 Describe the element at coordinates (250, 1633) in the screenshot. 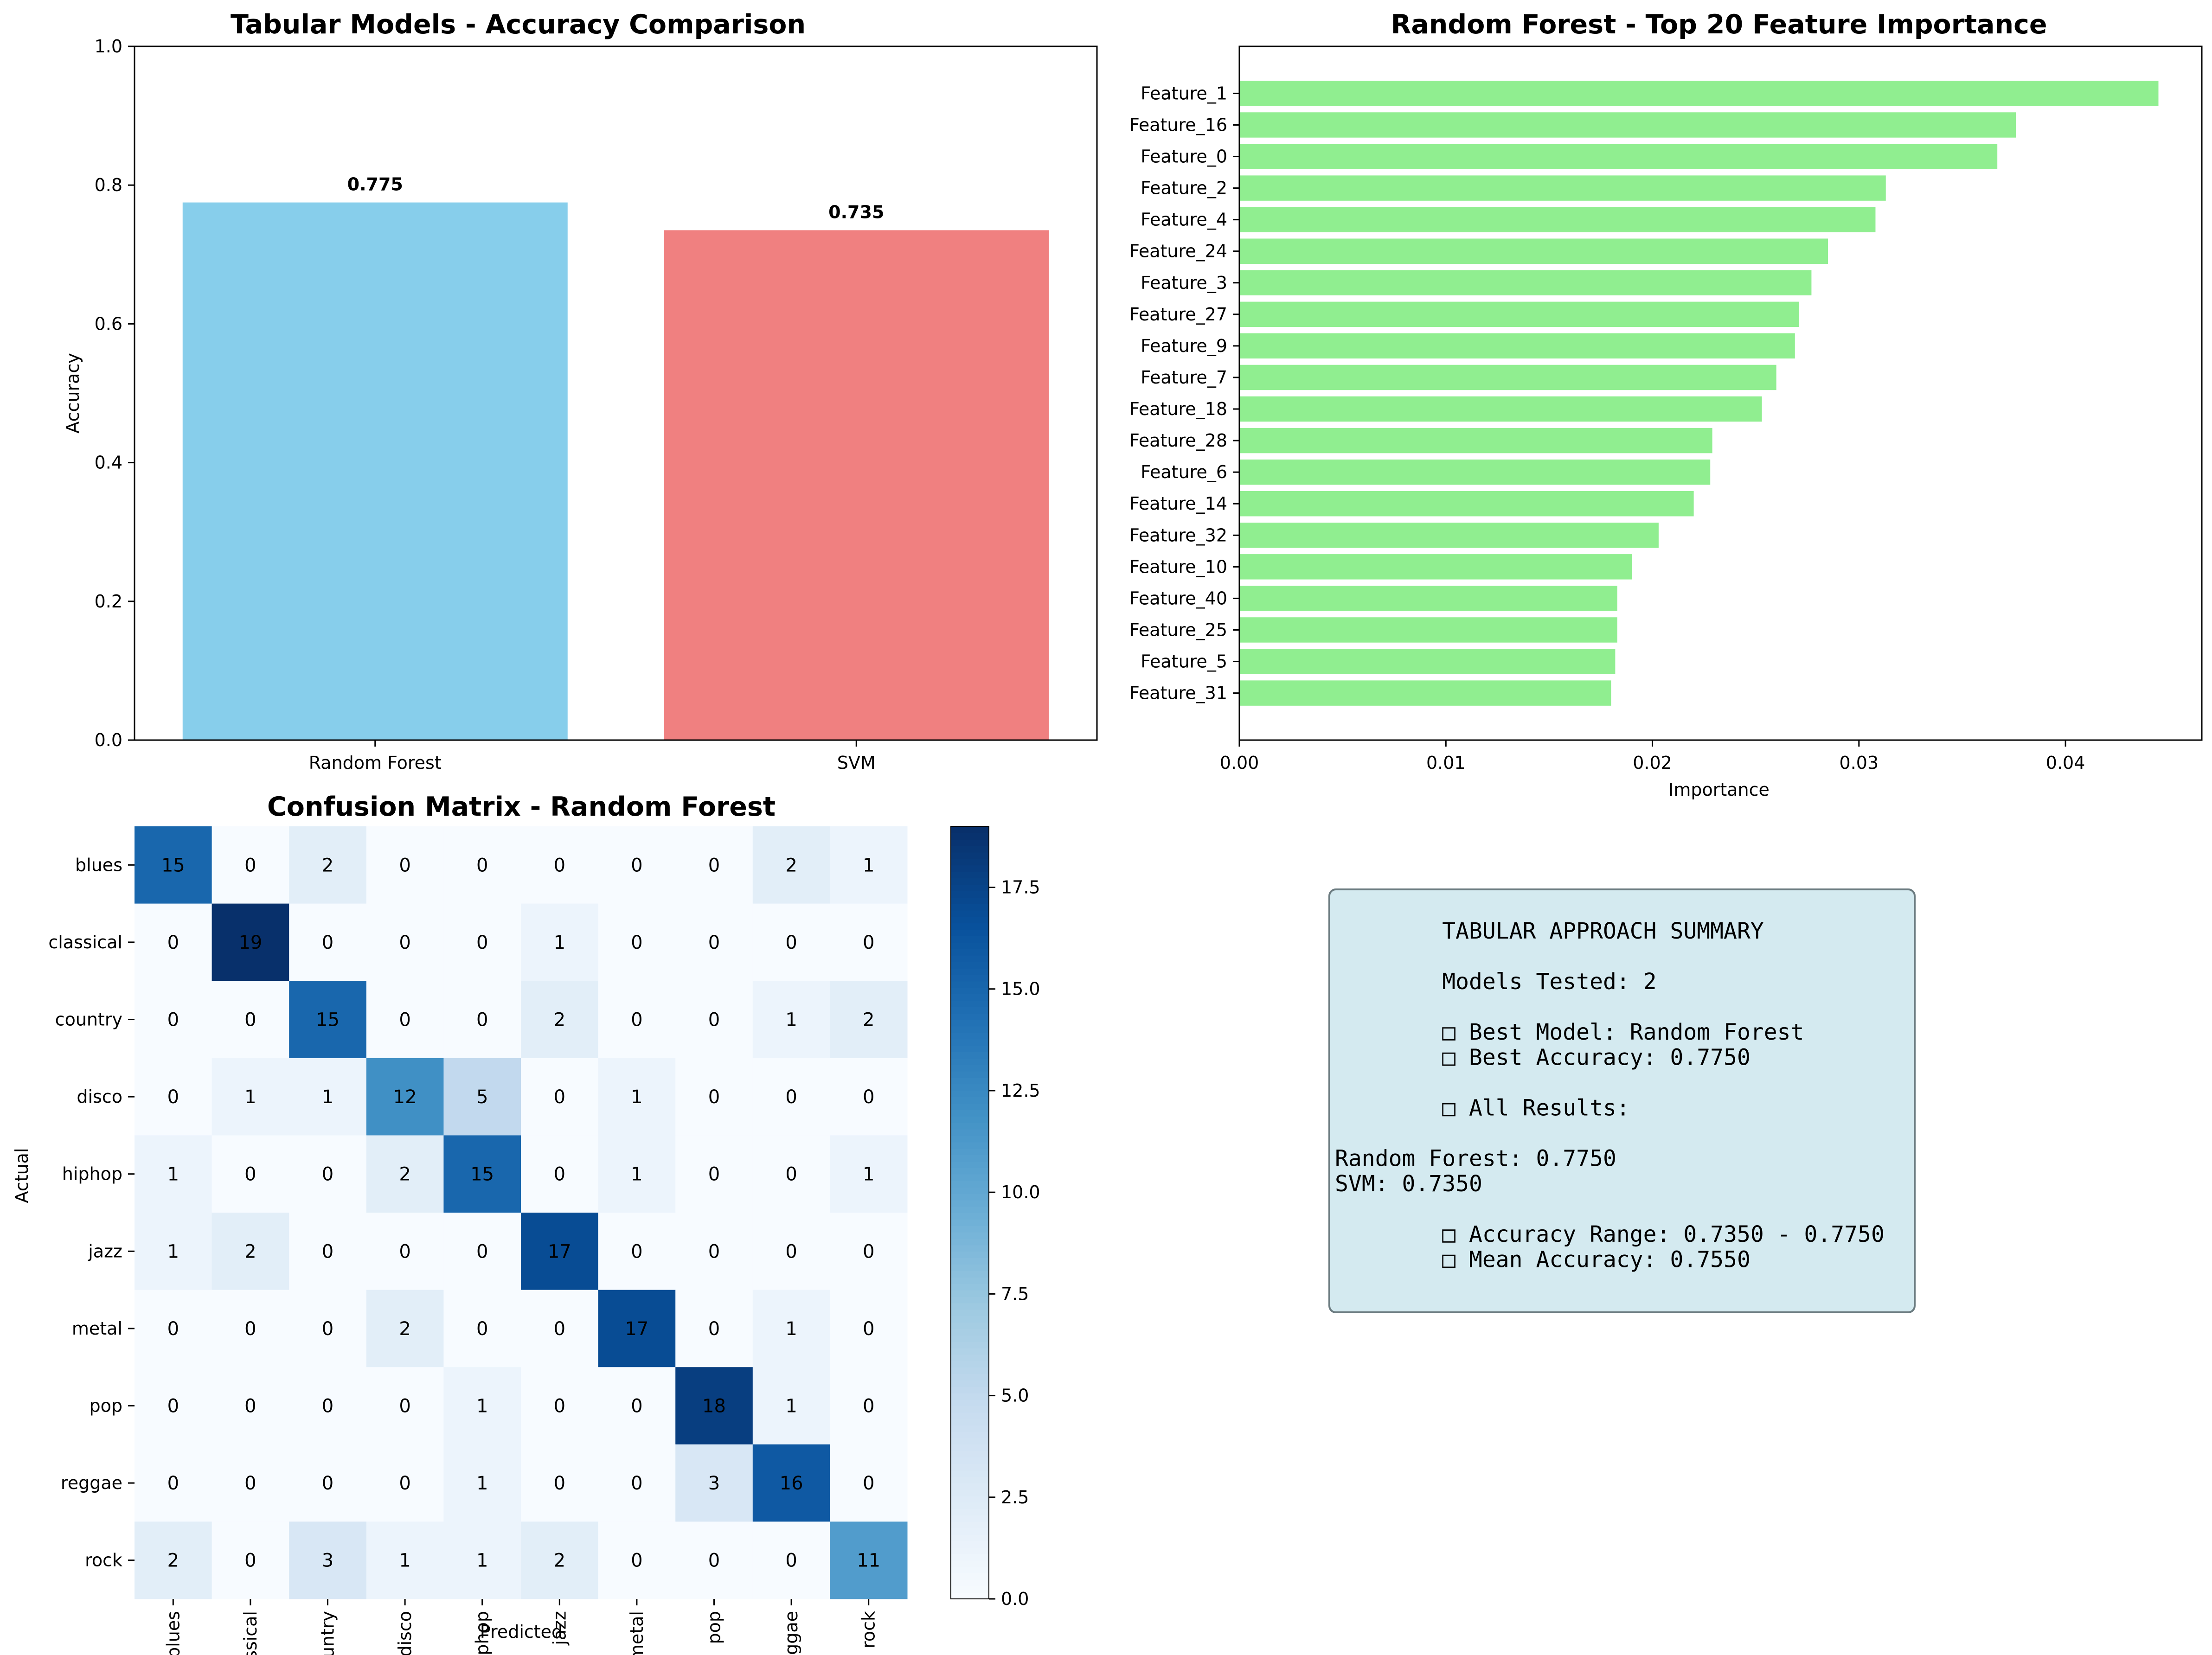

I see `predicted-class-label: classical` at that location.